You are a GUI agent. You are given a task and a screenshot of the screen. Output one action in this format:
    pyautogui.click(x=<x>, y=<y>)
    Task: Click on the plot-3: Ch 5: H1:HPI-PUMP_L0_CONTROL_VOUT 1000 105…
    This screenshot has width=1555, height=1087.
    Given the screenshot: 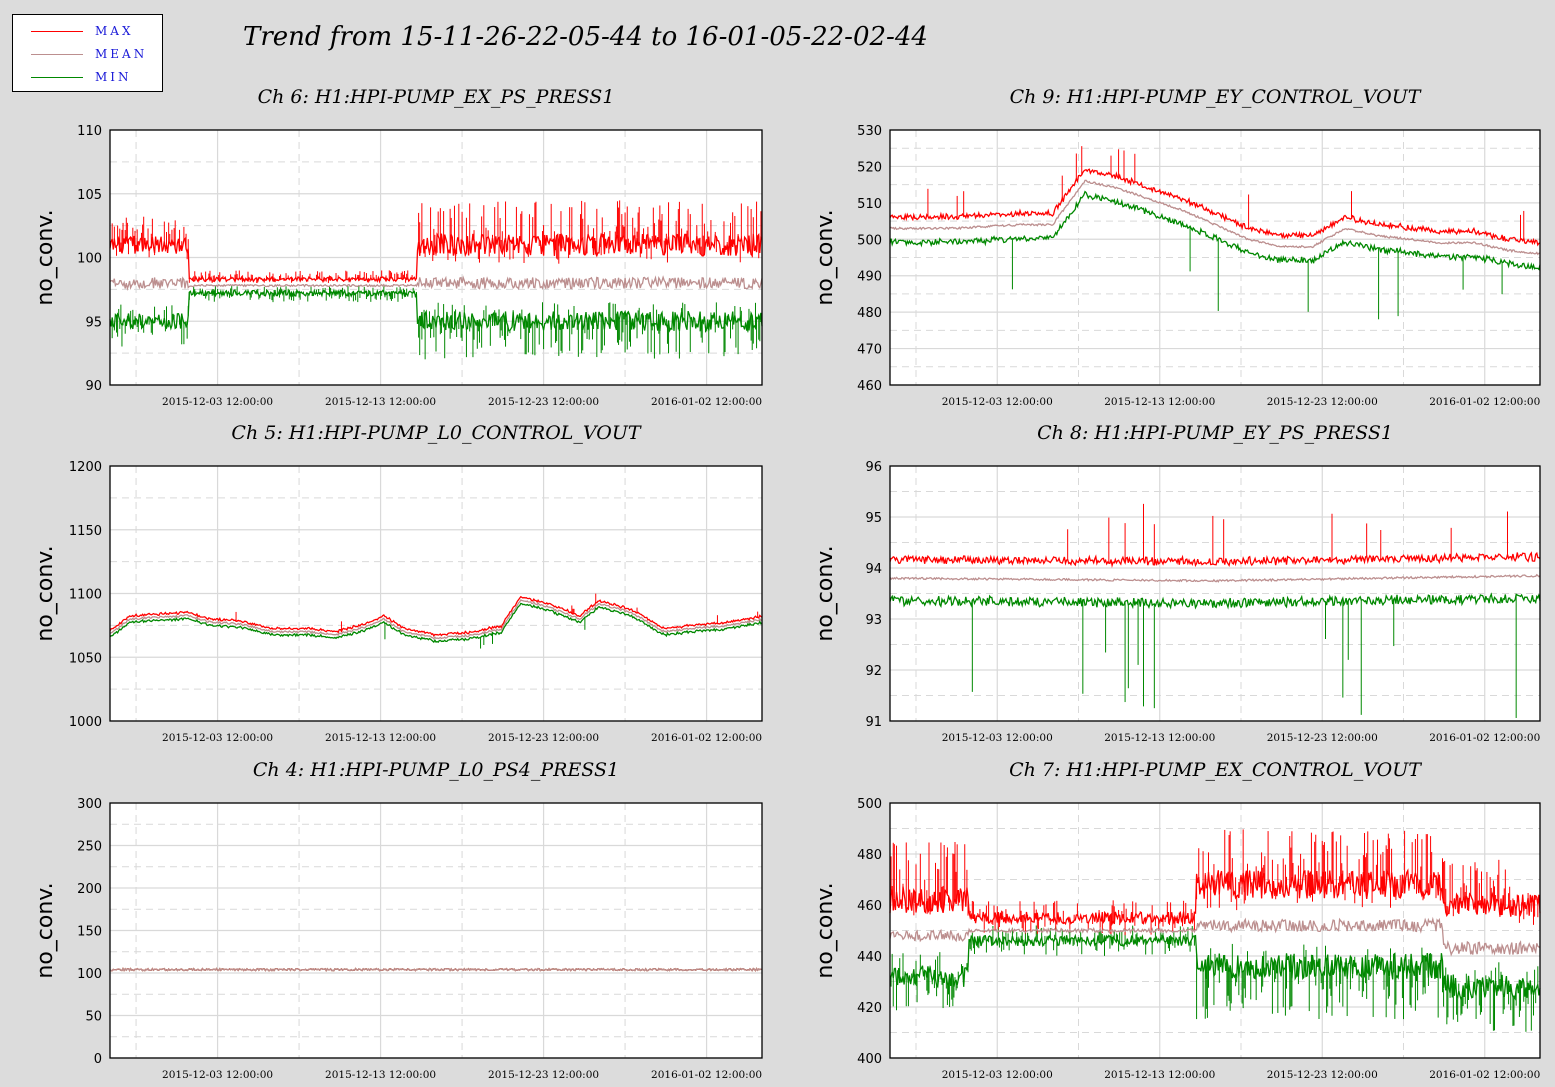 What is the action you would take?
    pyautogui.click(x=398, y=583)
    